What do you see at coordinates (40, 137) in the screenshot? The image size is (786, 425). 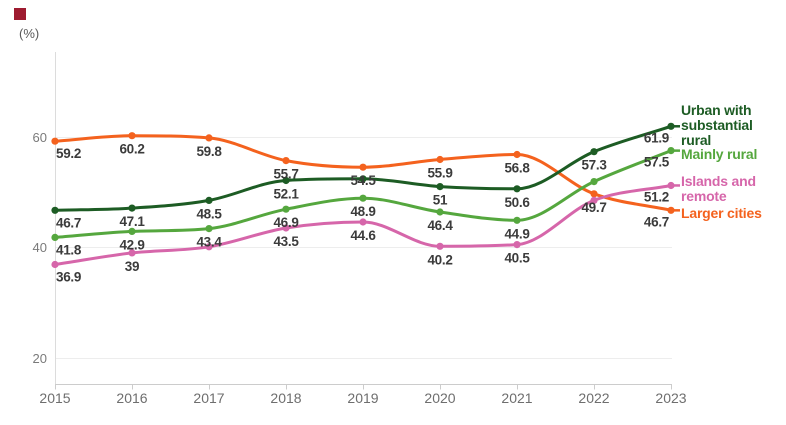 I see `y-tick-label-60: 60` at bounding box center [40, 137].